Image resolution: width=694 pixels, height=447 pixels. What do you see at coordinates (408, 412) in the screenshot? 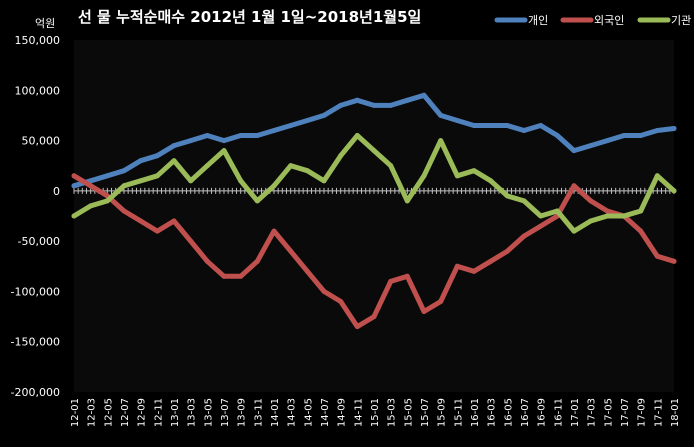
I see `x-tick-label: 15-05` at bounding box center [408, 412].